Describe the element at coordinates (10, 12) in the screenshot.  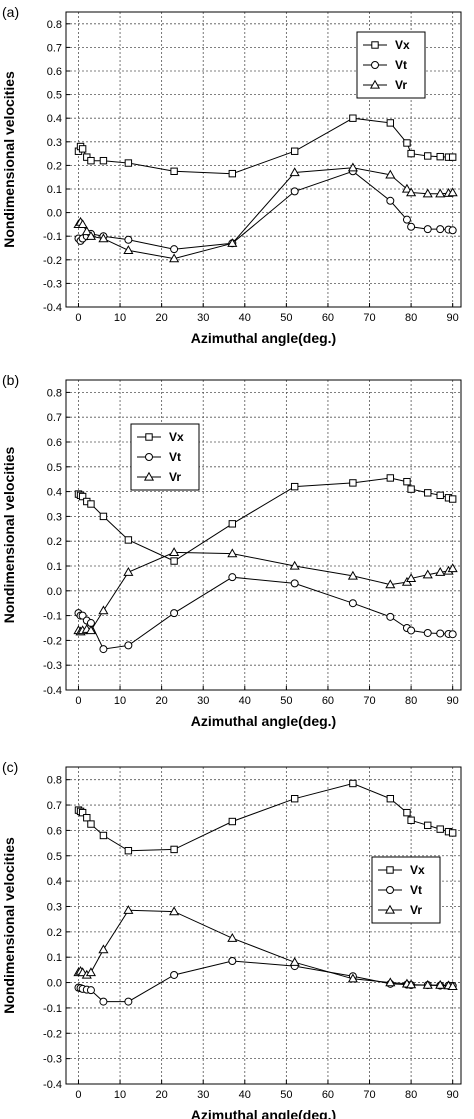
I see `panel-label: (a)` at that location.